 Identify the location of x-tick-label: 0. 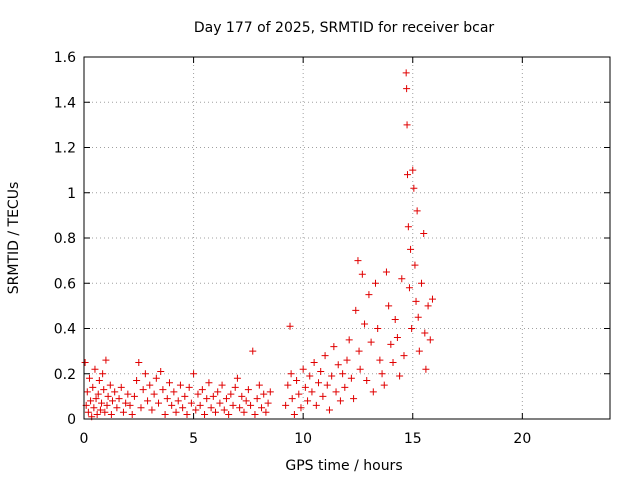
(84, 439).